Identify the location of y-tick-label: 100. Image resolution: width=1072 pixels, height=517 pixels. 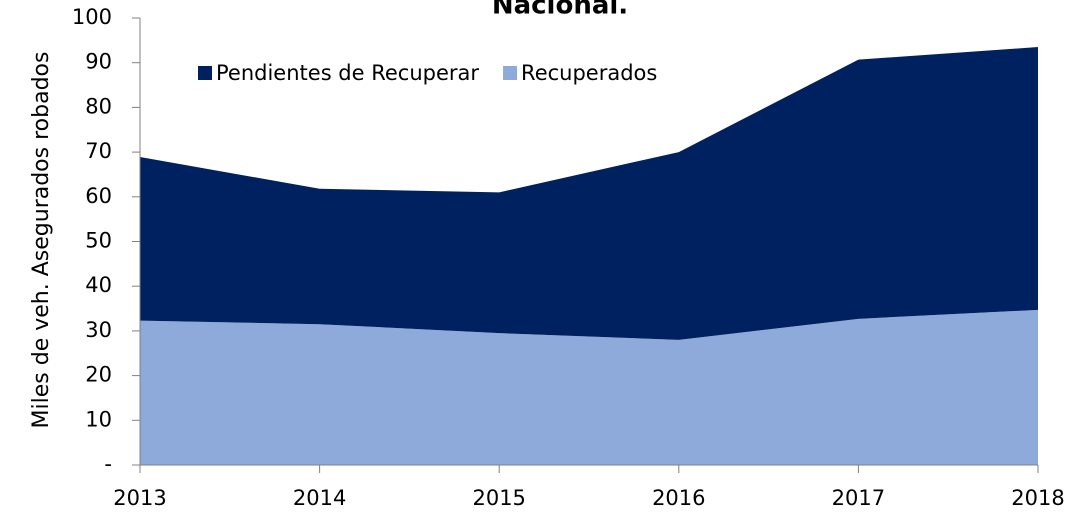
(92, 17).